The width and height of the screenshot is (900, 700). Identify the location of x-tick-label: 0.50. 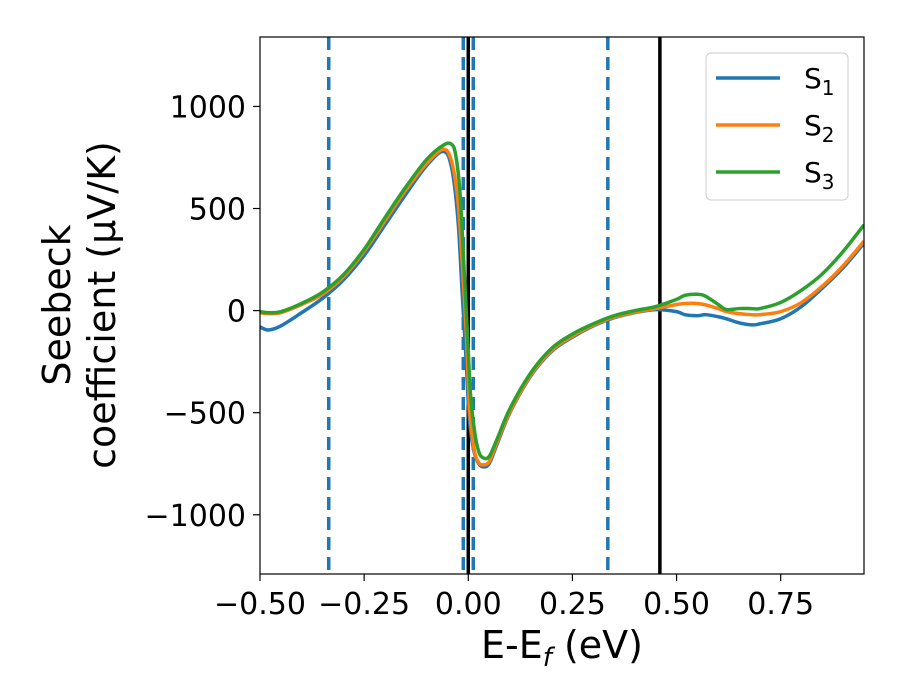
(676, 604).